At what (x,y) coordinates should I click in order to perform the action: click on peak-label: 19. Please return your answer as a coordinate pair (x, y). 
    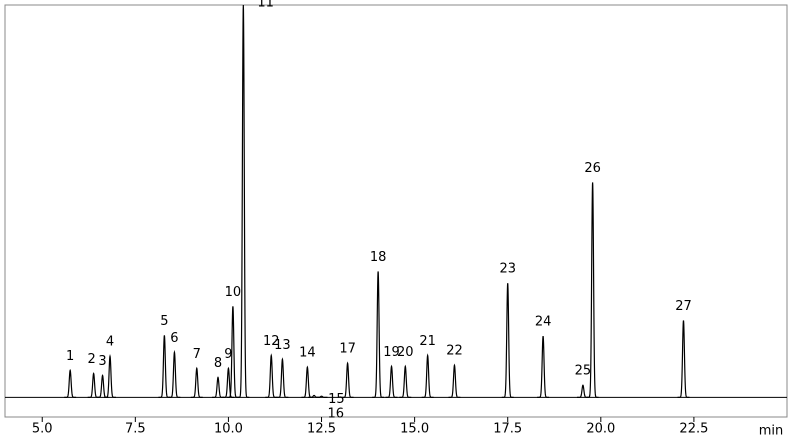
    Looking at the image, I should click on (391, 352).